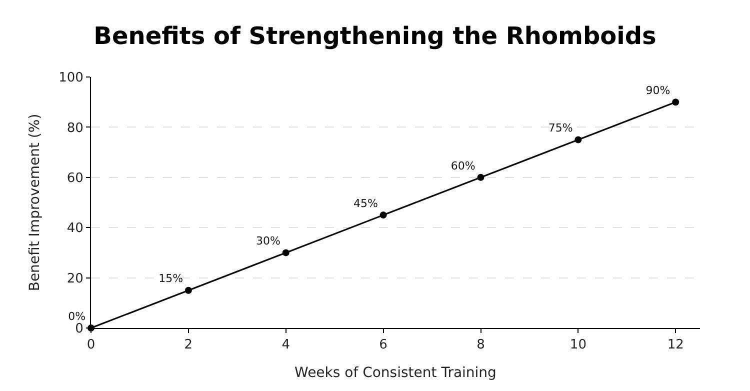  Describe the element at coordinates (171, 279) in the screenshot. I see `data-label: 15%` at that location.